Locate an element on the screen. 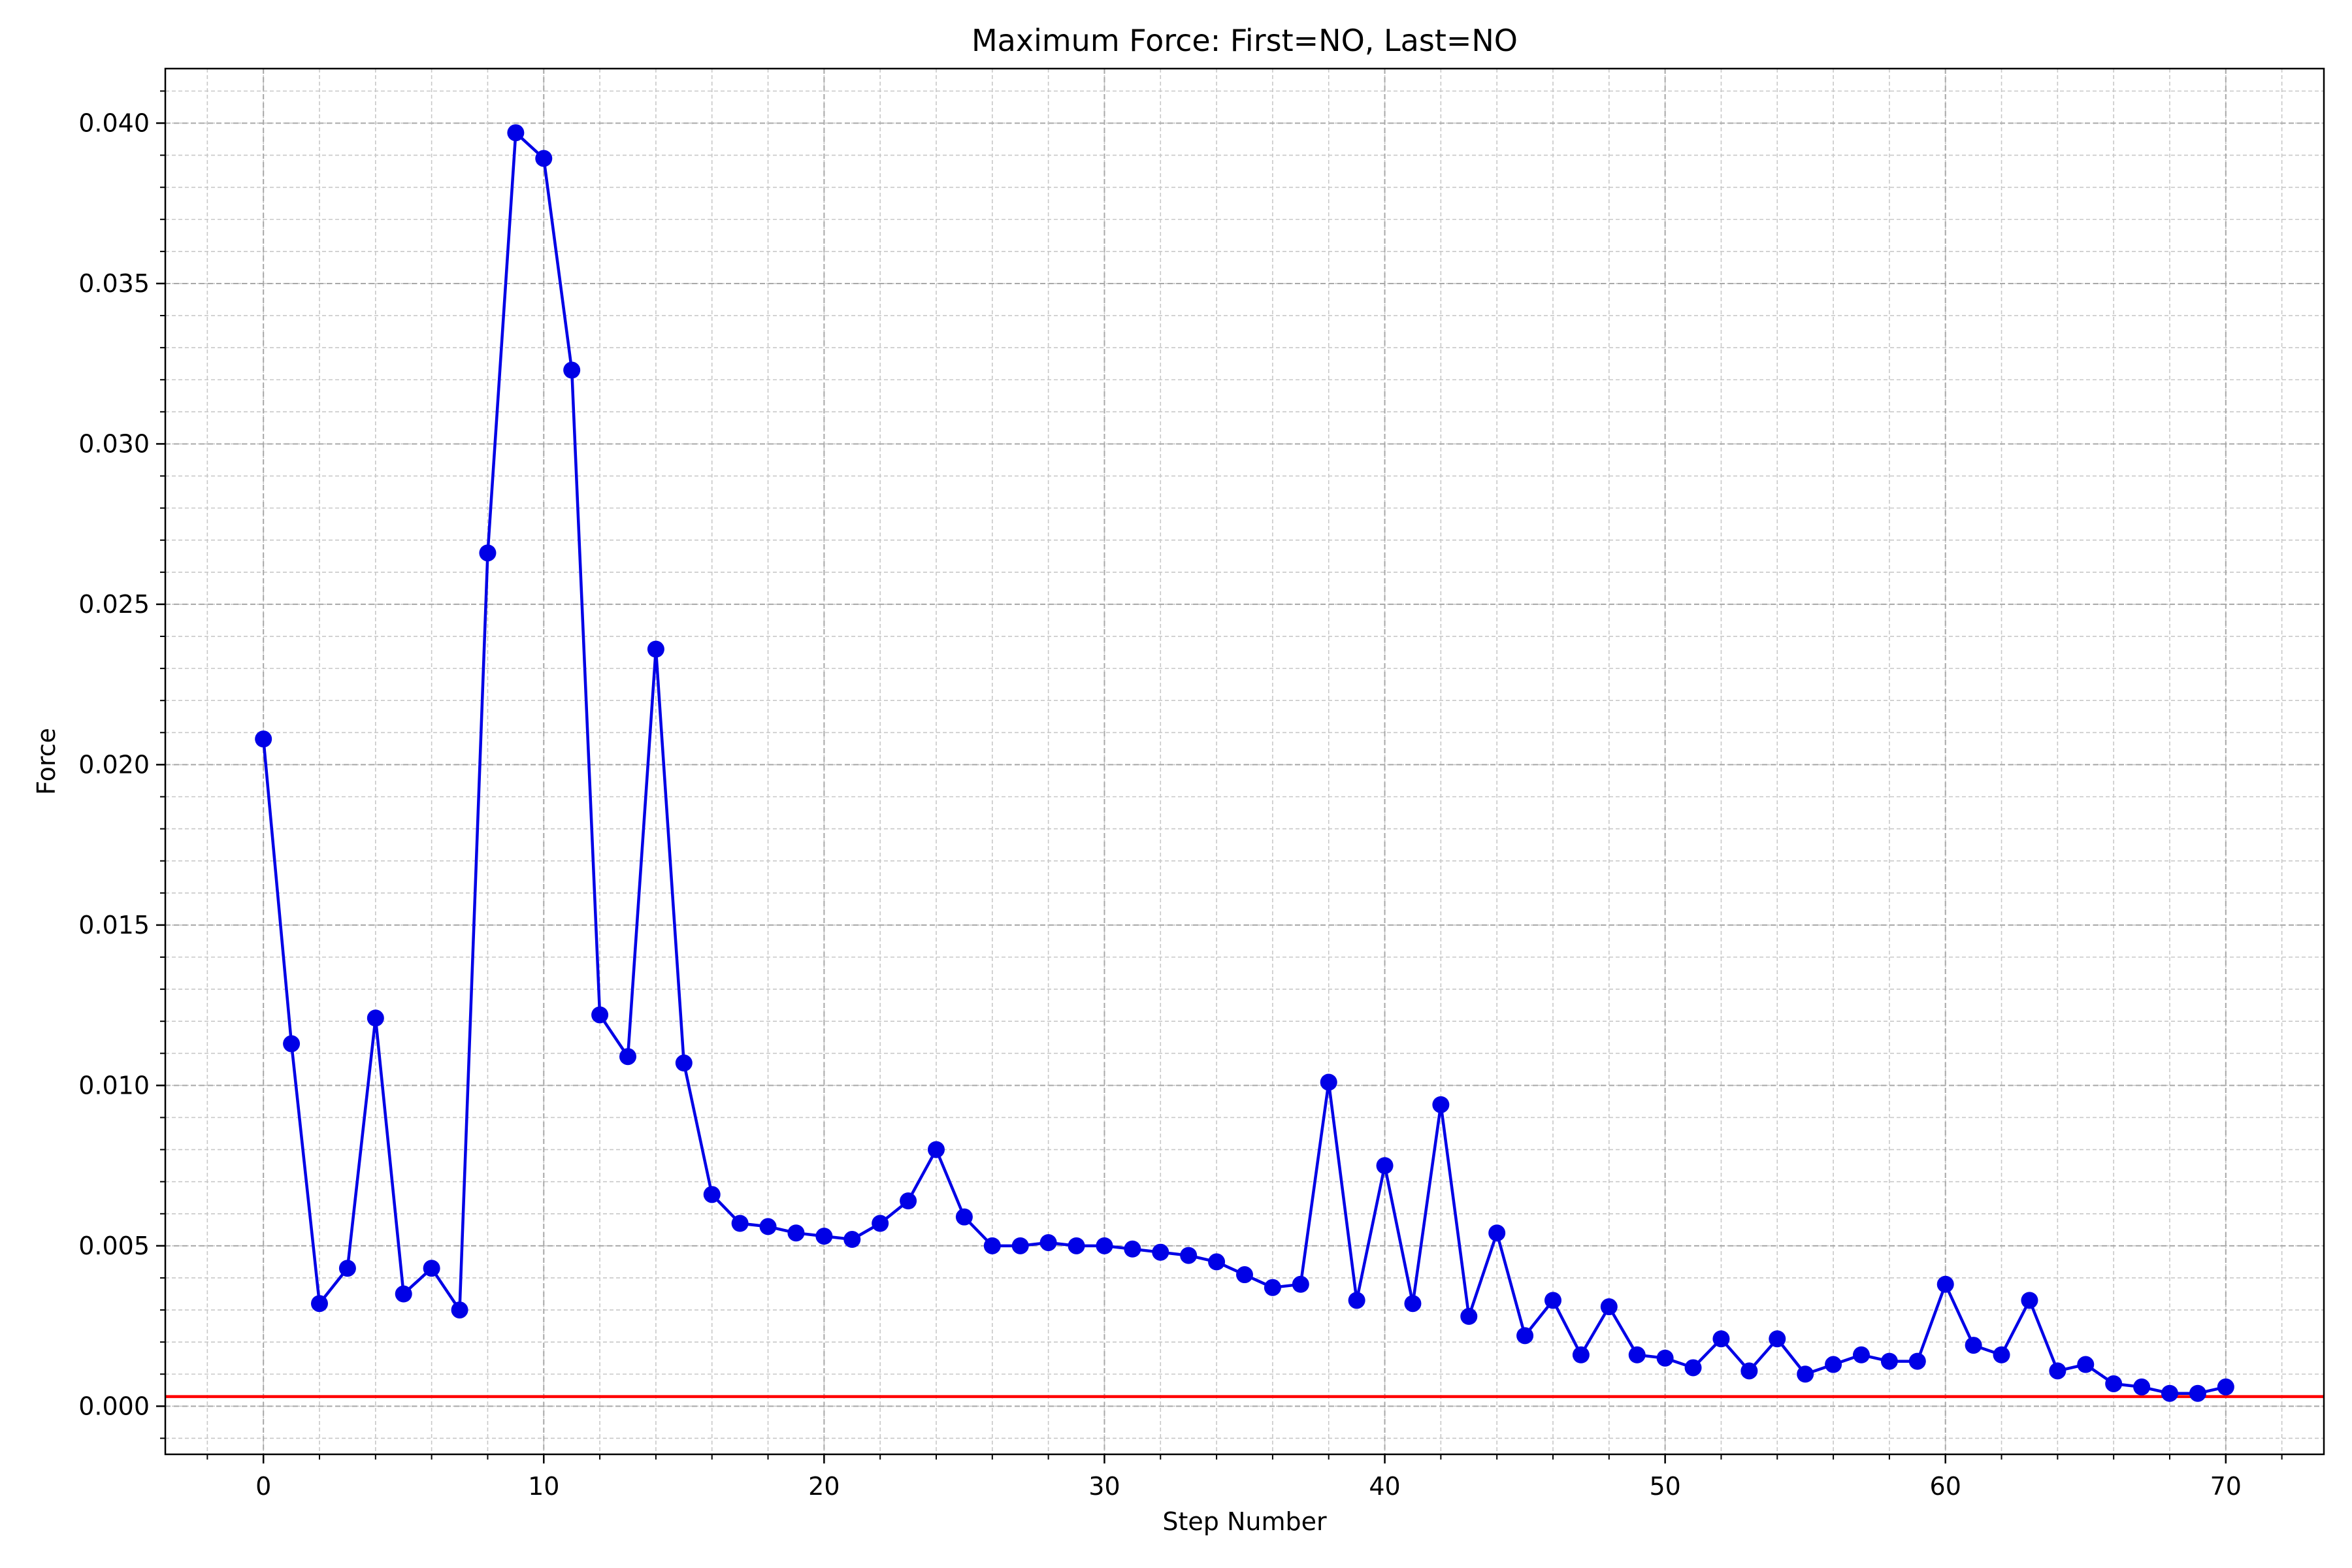 This screenshot has width=2352, height=1568. y-tick-label: 0.020 is located at coordinates (114, 764).